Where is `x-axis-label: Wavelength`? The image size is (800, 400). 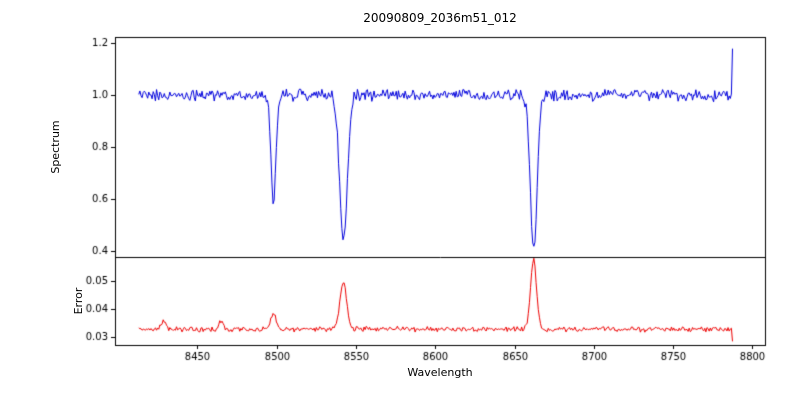 x-axis-label: Wavelength is located at coordinates (440, 372).